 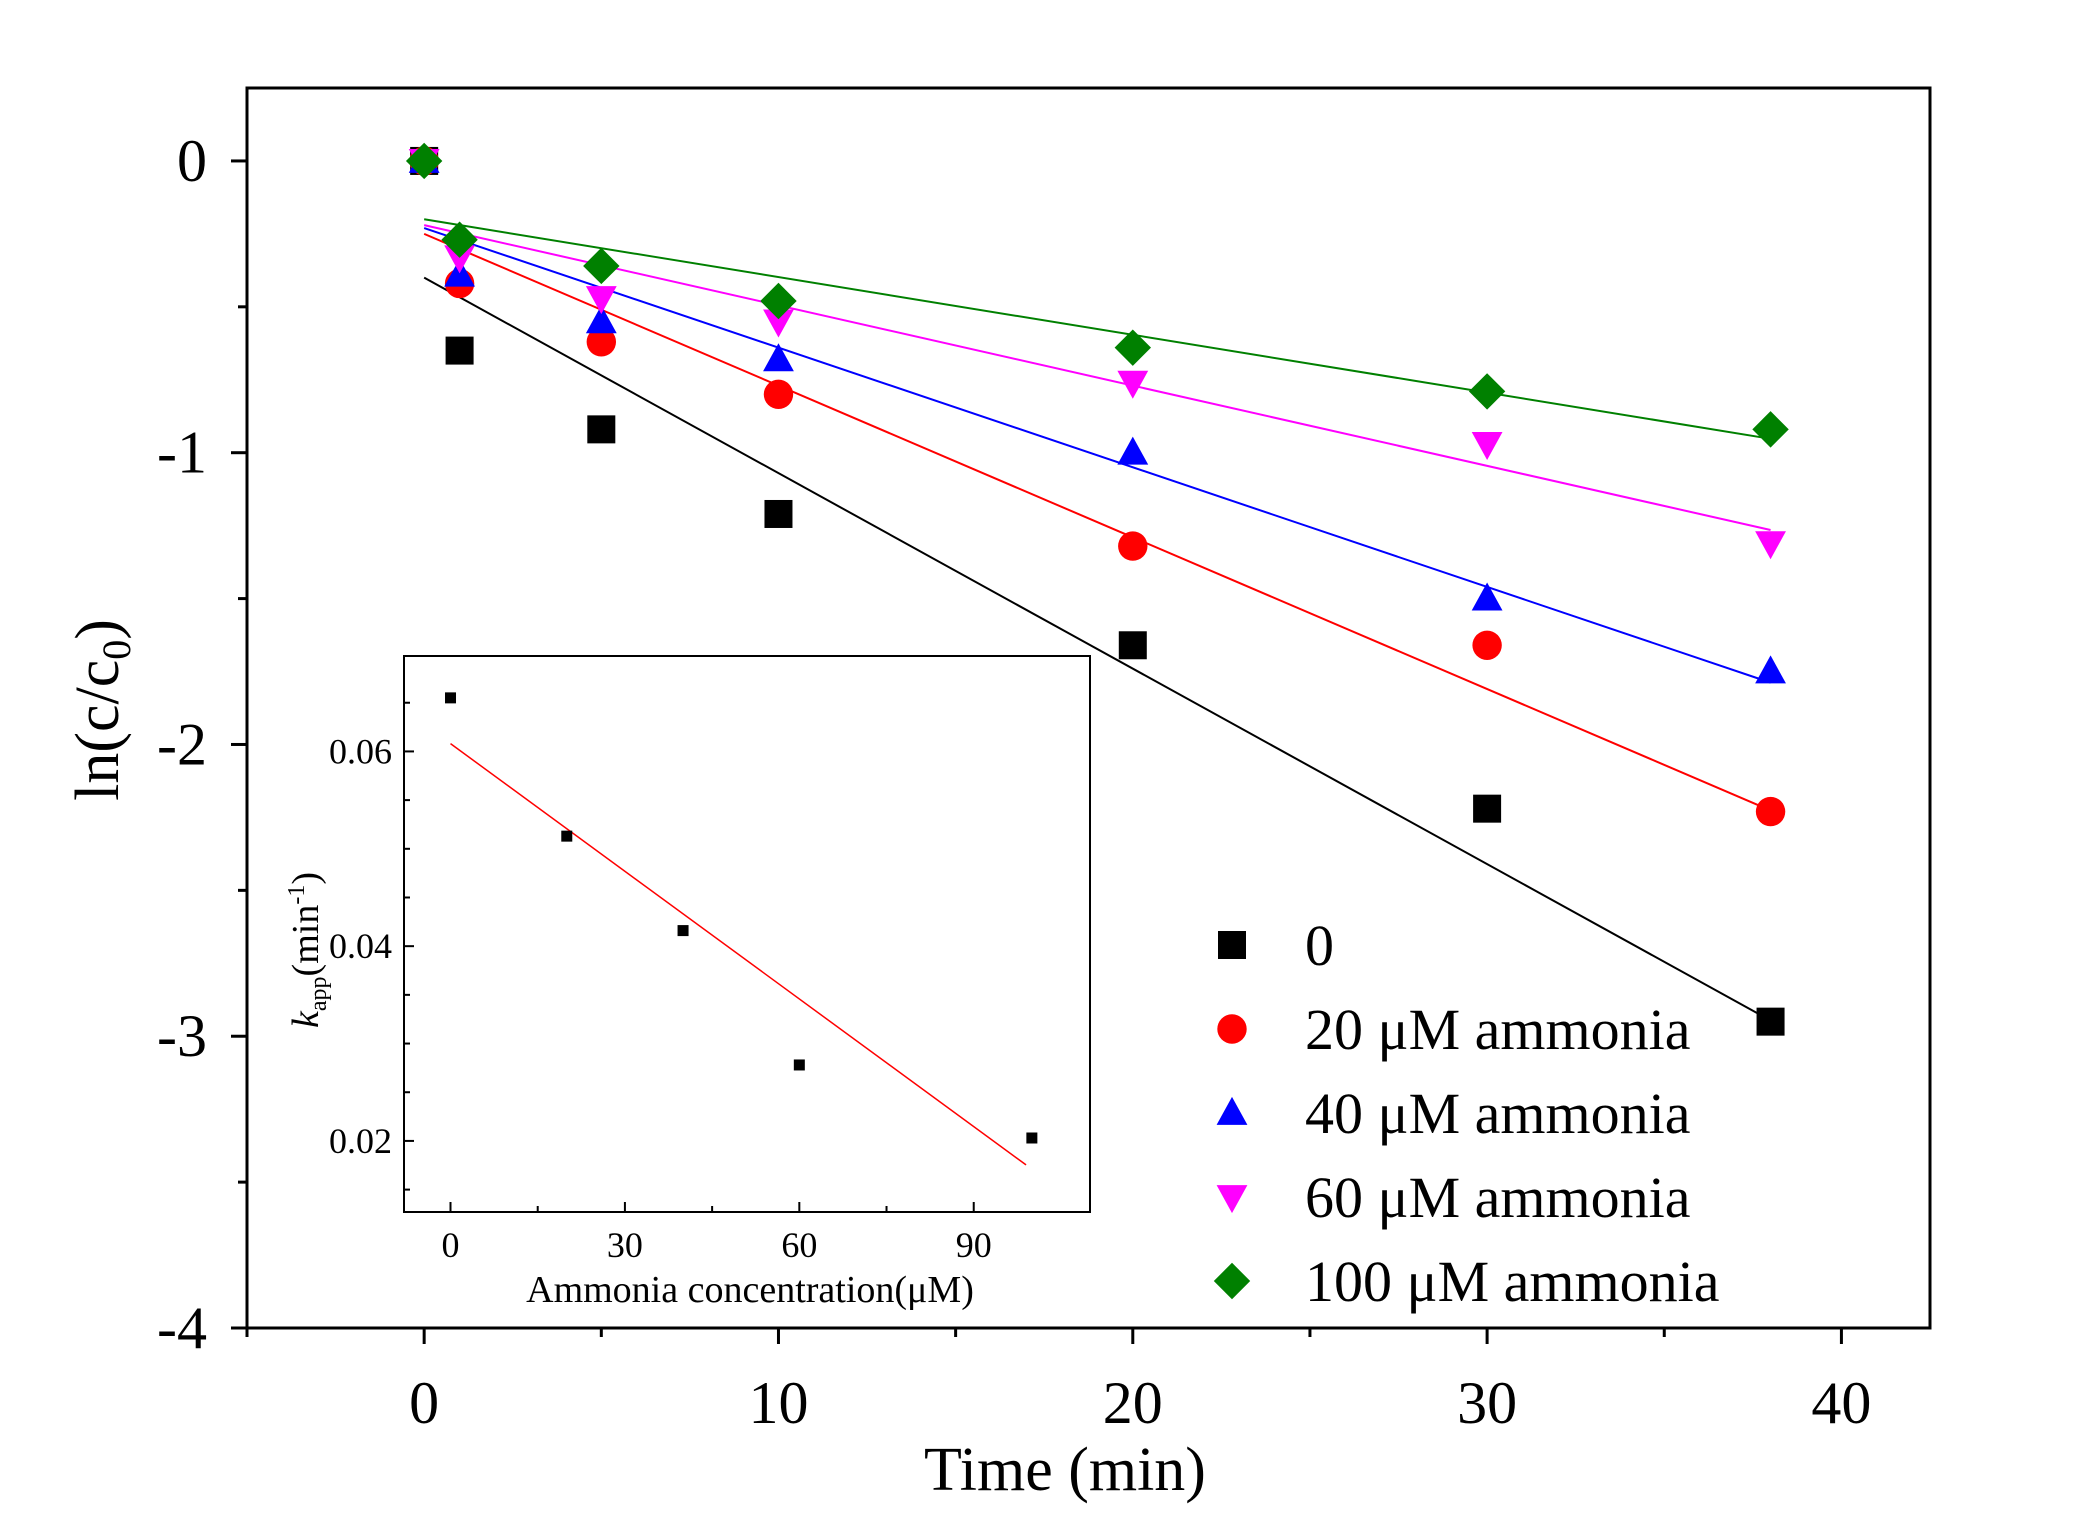 What do you see at coordinates (778, 1403) in the screenshot?
I see `x-tick-label: 10` at bounding box center [778, 1403].